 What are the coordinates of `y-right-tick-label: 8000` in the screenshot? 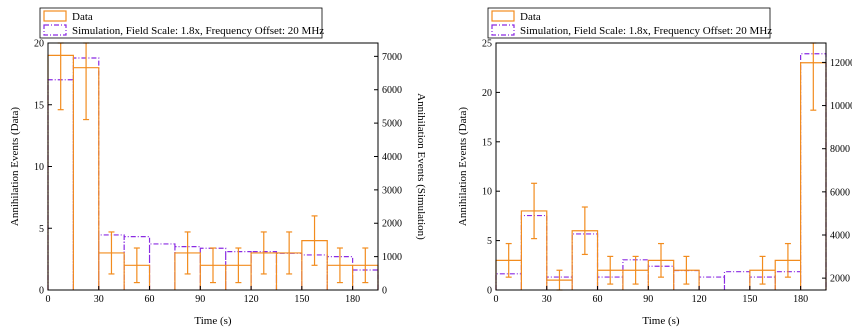 It's located at (840, 149).